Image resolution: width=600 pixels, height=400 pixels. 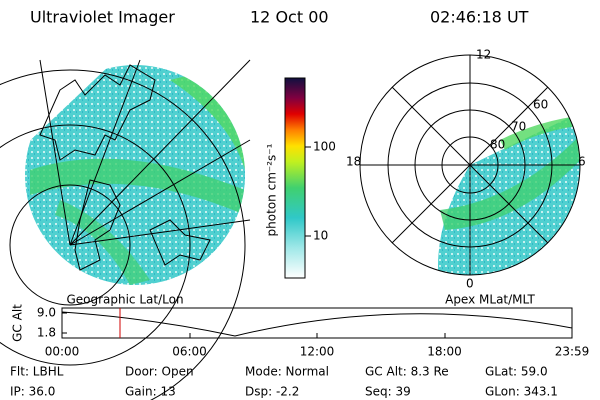 What do you see at coordinates (353, 162) in the screenshot?
I see `hour-label: 18` at bounding box center [353, 162].